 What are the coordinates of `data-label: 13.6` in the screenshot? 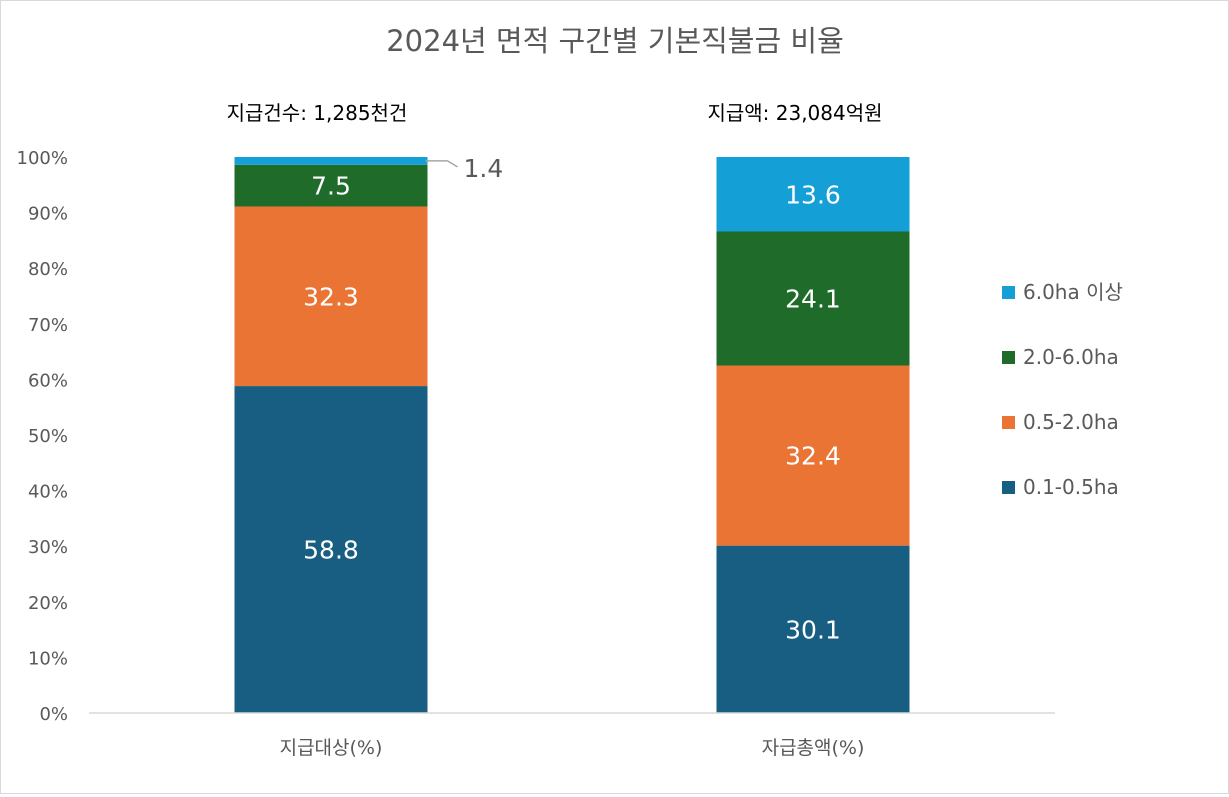 It's located at (813, 194).